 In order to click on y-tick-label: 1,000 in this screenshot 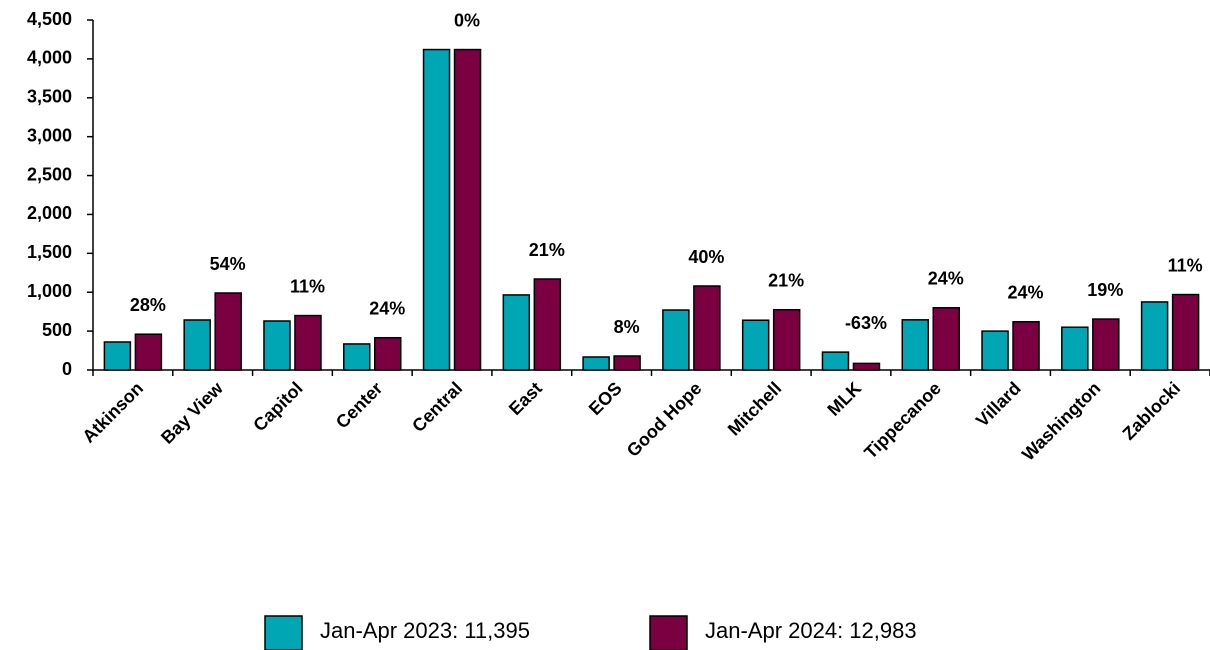, I will do `click(49, 291)`.